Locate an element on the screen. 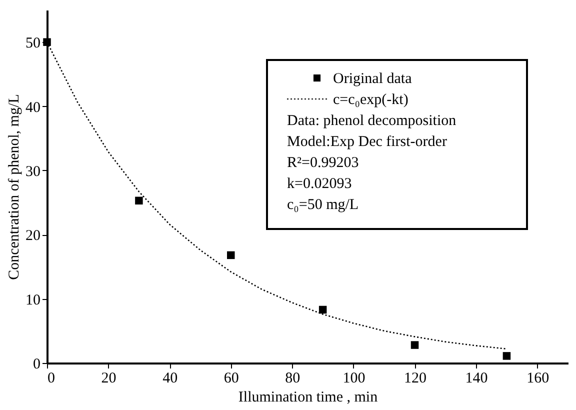  x-tick-label: 20 is located at coordinates (108, 378).